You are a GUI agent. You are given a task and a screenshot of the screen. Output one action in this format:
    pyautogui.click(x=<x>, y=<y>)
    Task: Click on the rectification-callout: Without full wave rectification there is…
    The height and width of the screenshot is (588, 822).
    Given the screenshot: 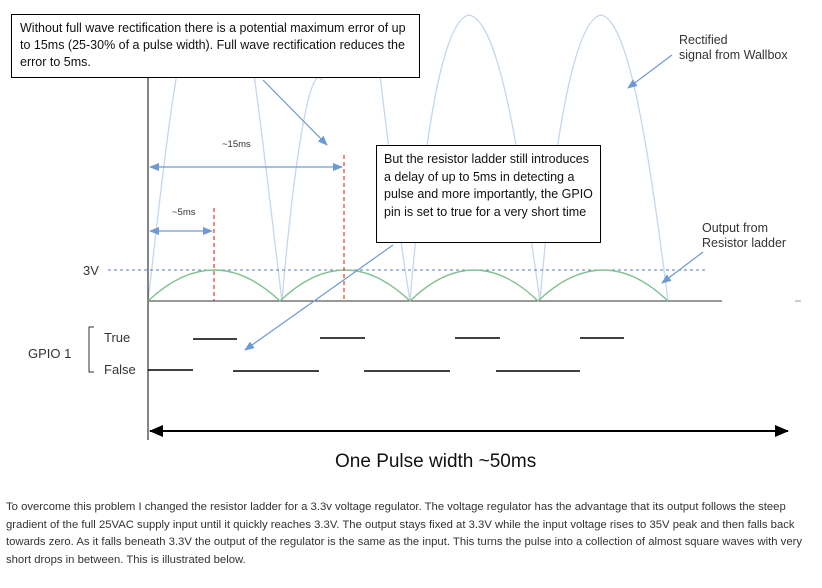 What is the action you would take?
    pyautogui.click(x=215, y=46)
    